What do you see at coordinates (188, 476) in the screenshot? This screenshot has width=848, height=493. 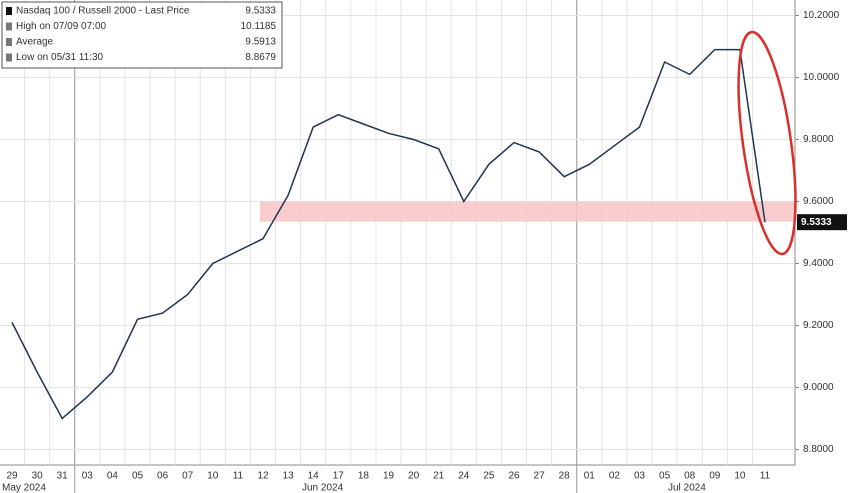 I see `x-tick-label: 07` at bounding box center [188, 476].